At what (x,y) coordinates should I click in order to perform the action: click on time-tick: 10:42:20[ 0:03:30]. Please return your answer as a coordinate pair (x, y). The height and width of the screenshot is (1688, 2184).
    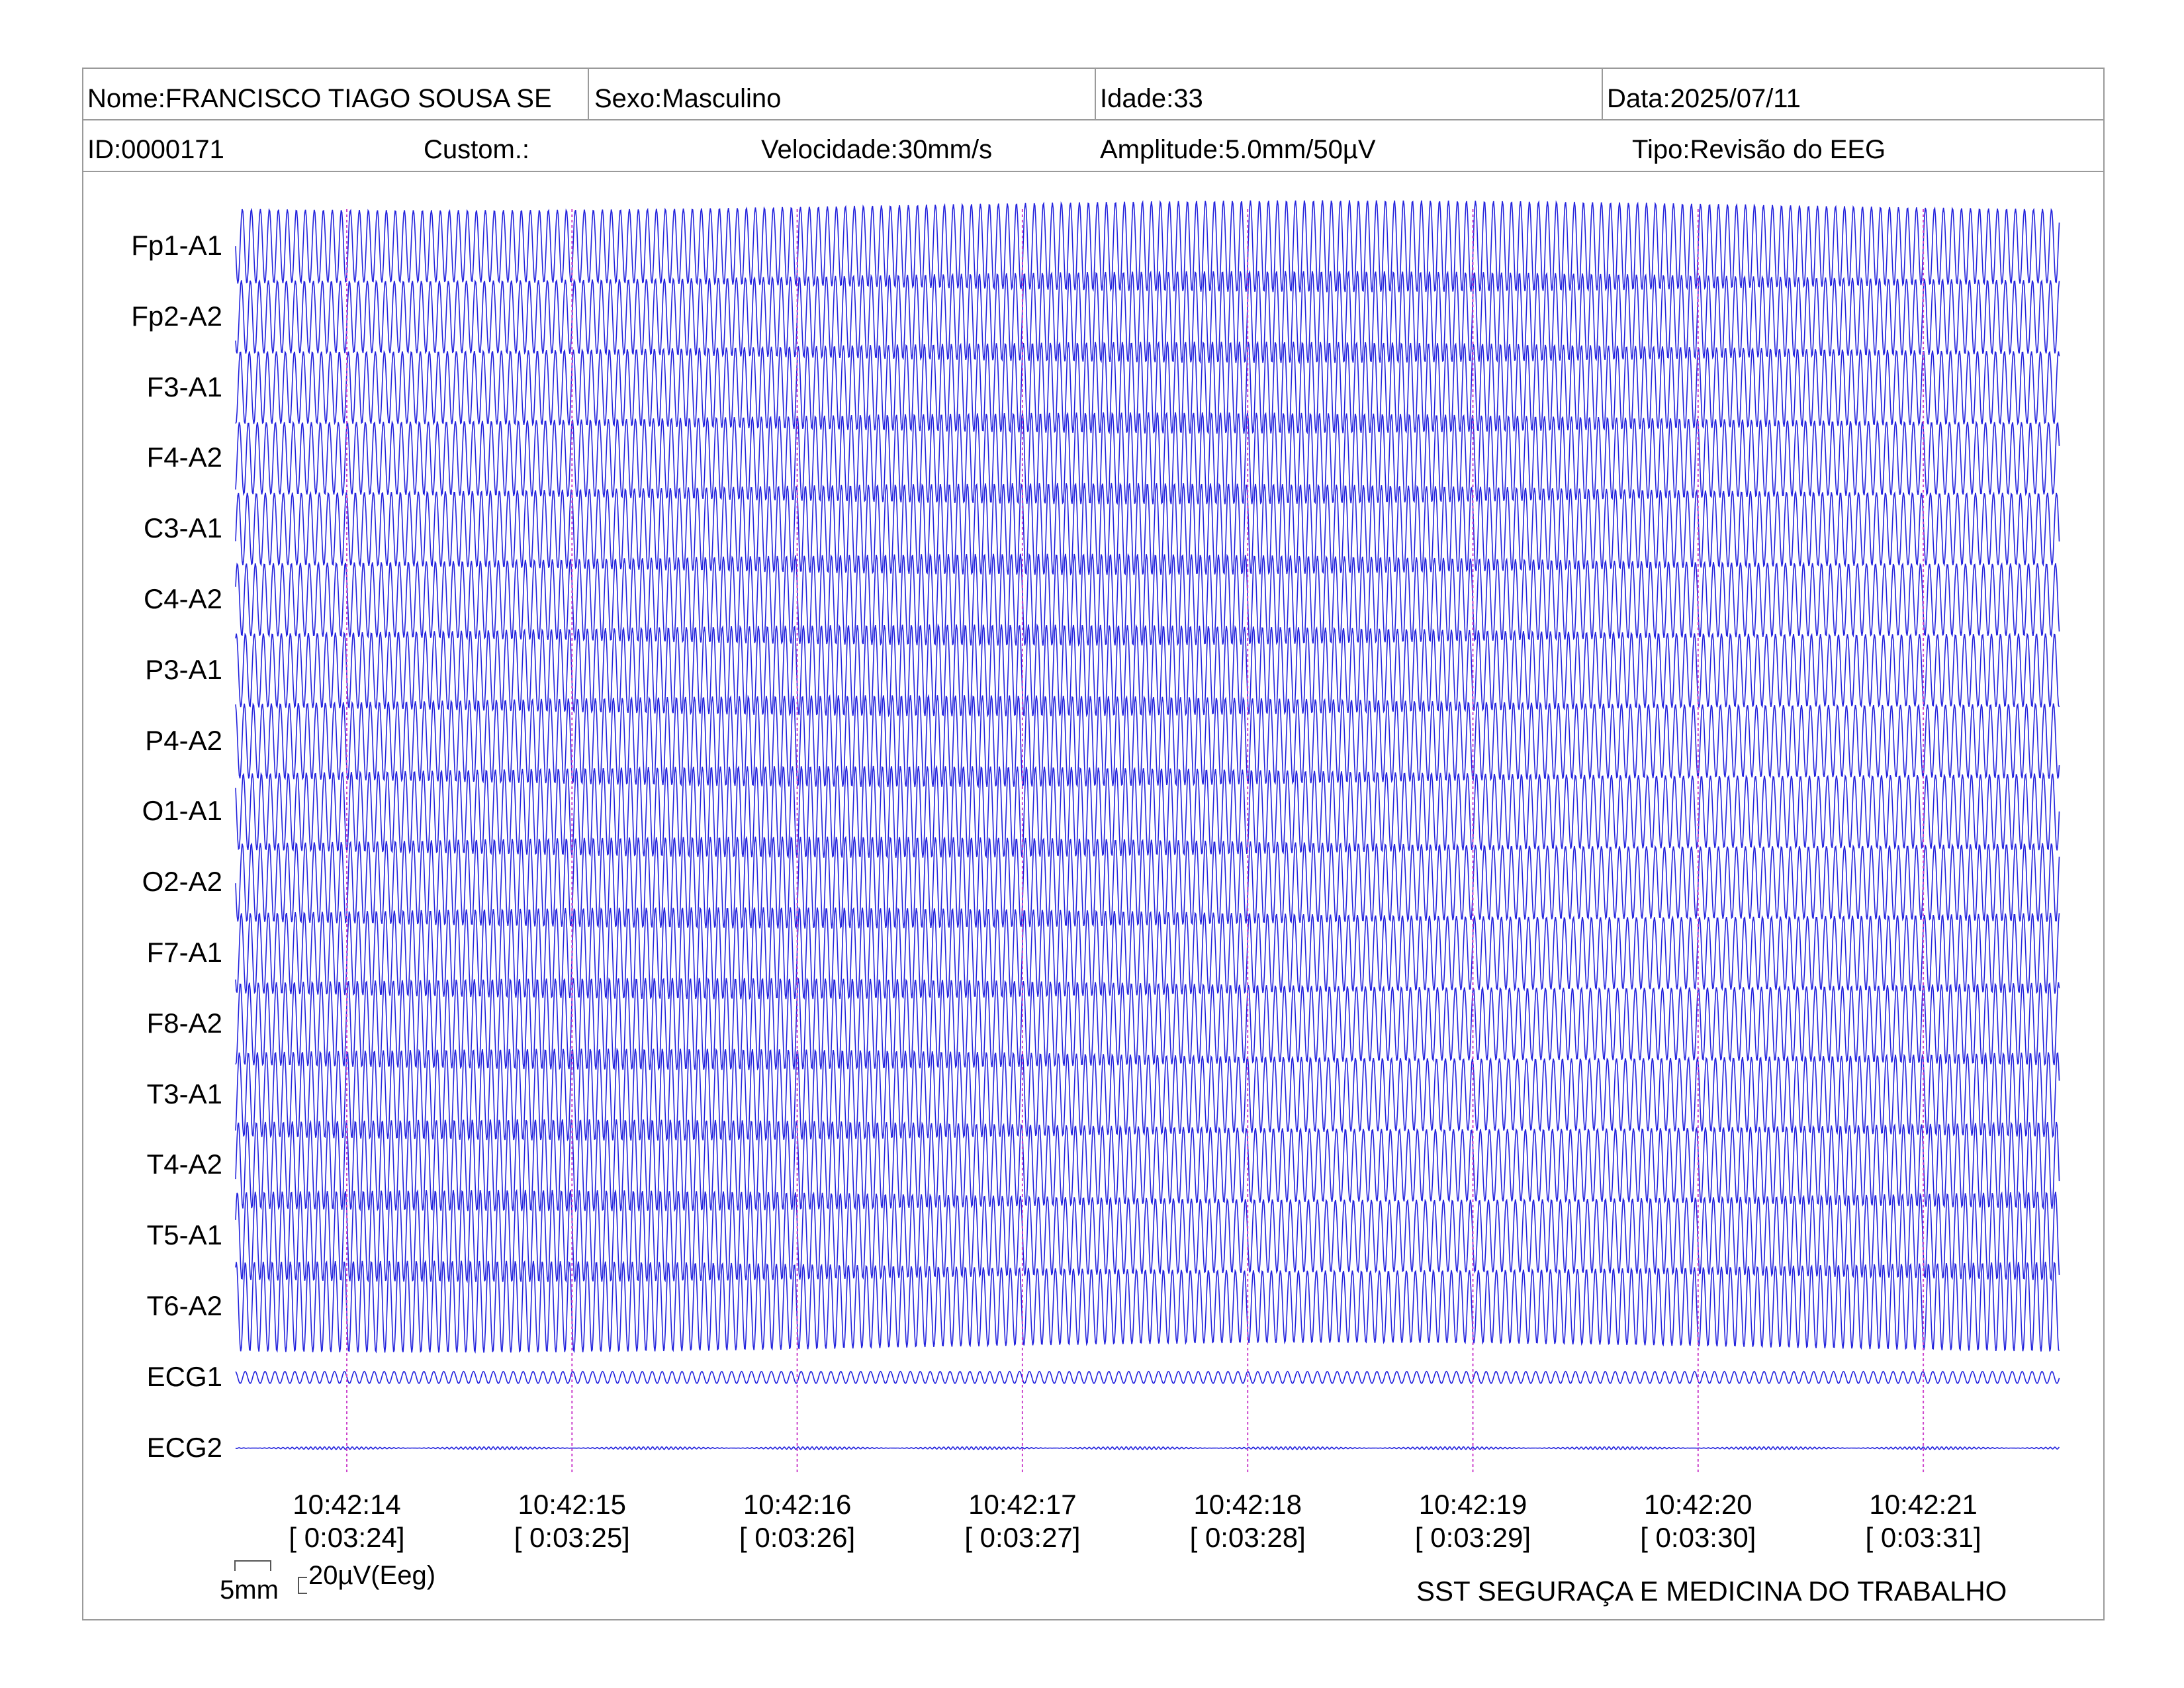
    Looking at the image, I should click on (1698, 1521).